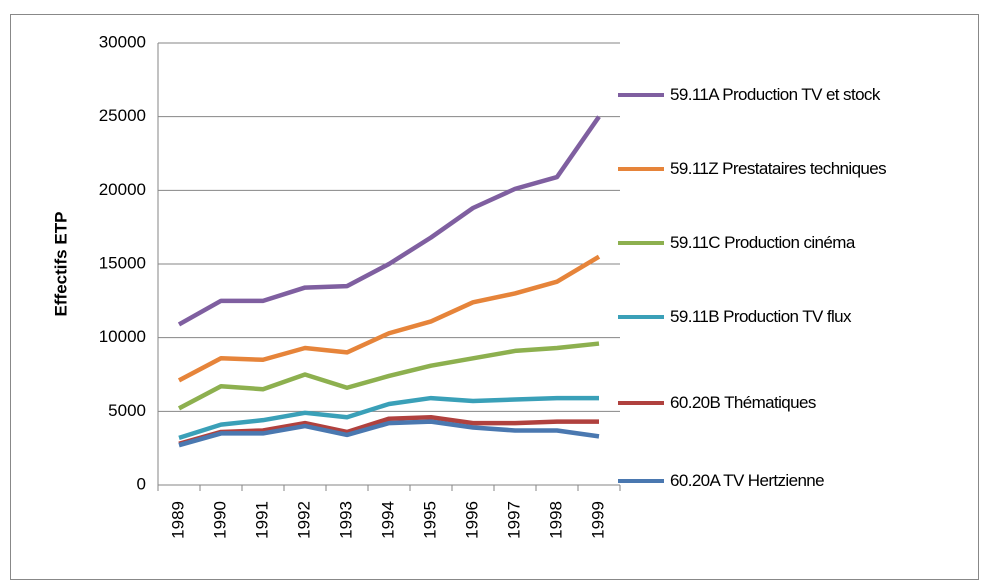 This screenshot has height=582, width=982. What do you see at coordinates (761, 316) in the screenshot?
I see `legend-label: 59.11B Production TV flux` at bounding box center [761, 316].